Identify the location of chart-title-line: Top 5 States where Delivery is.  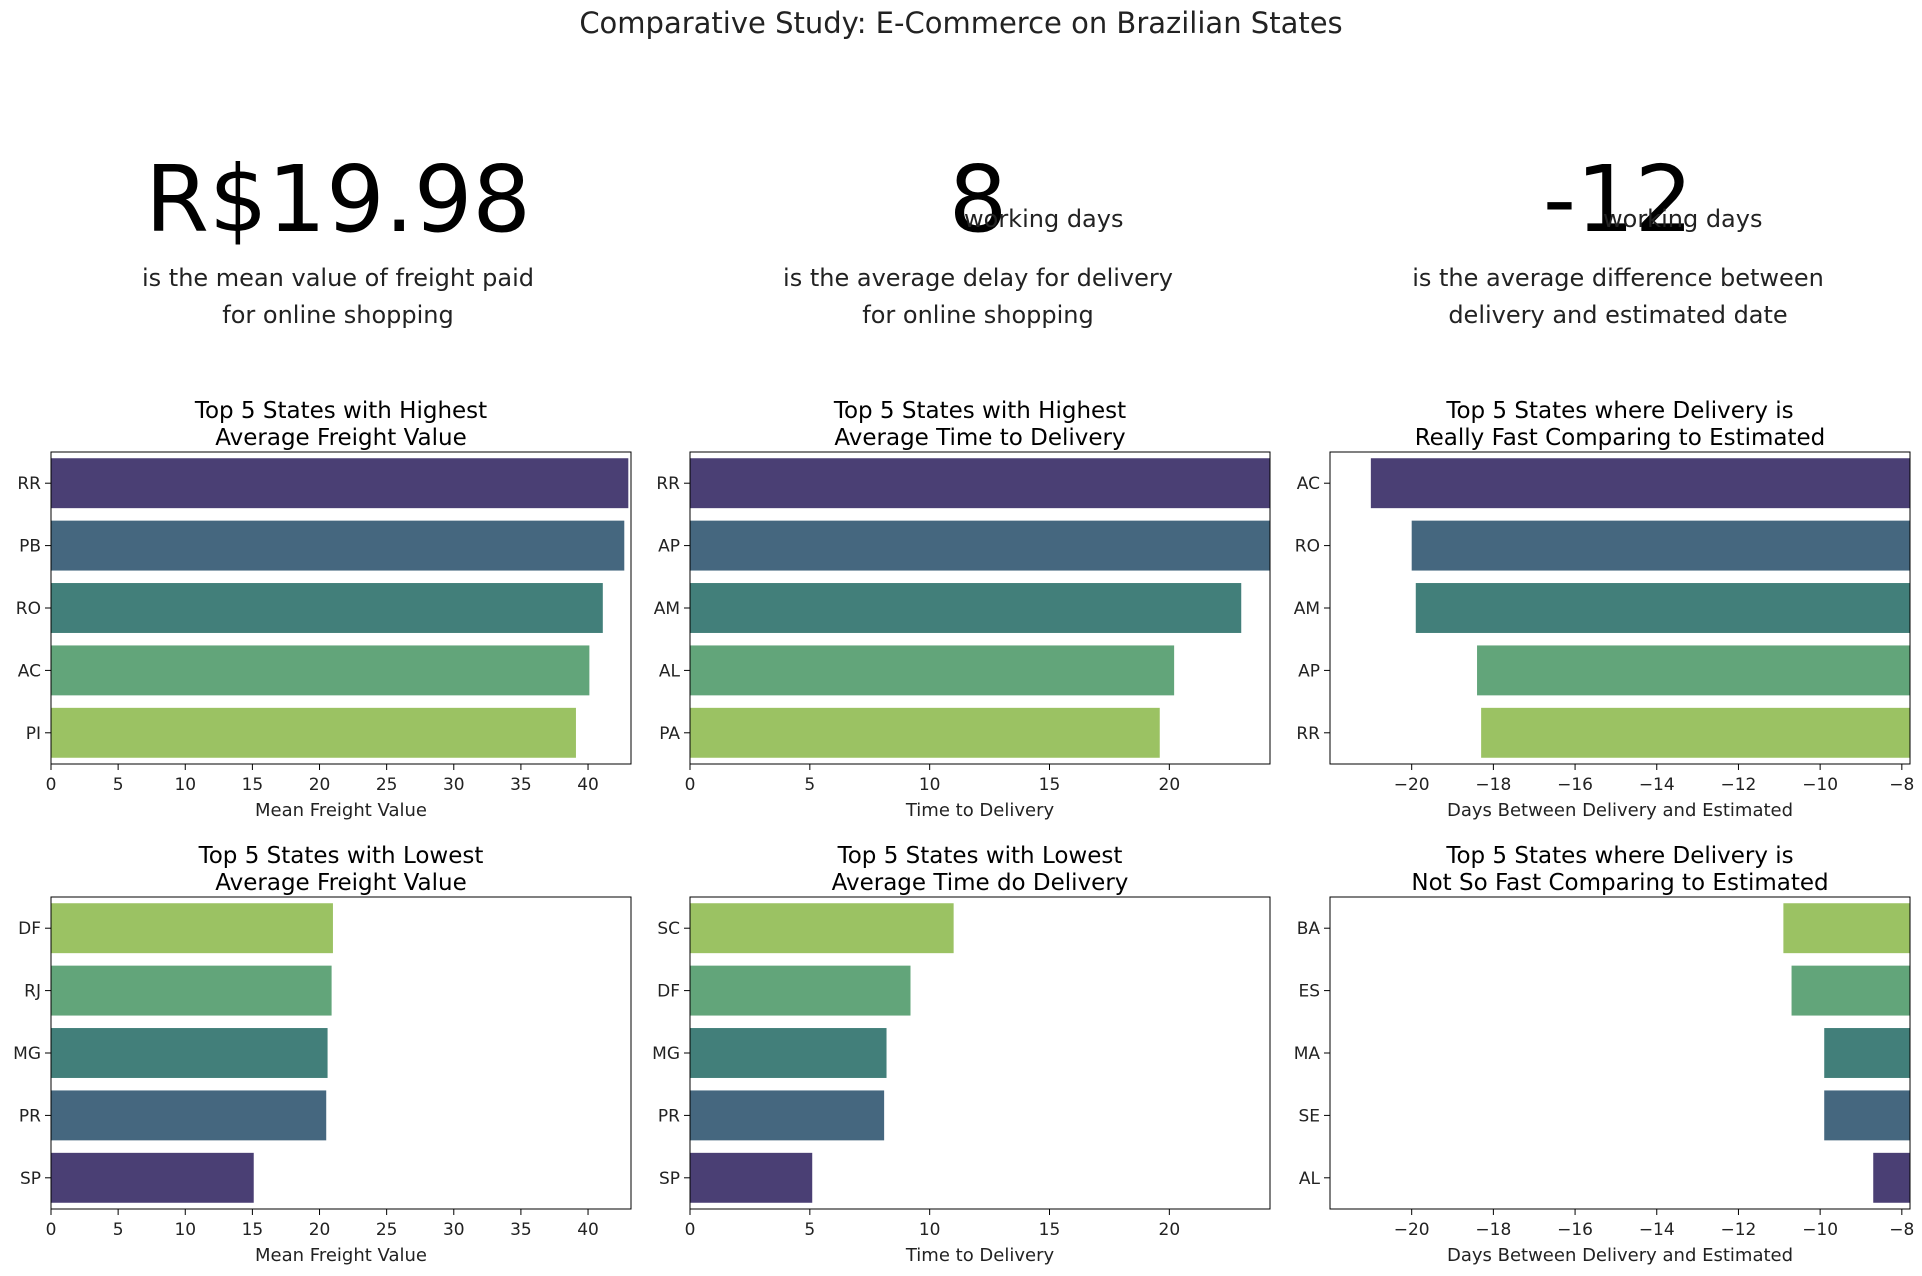
(1619, 411).